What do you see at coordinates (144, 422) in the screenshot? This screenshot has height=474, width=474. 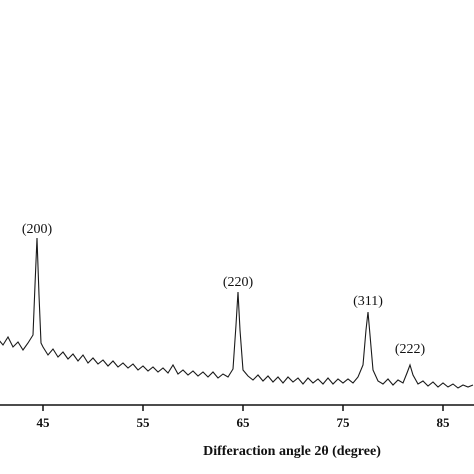 I see `x-tick-label: 55` at bounding box center [144, 422].